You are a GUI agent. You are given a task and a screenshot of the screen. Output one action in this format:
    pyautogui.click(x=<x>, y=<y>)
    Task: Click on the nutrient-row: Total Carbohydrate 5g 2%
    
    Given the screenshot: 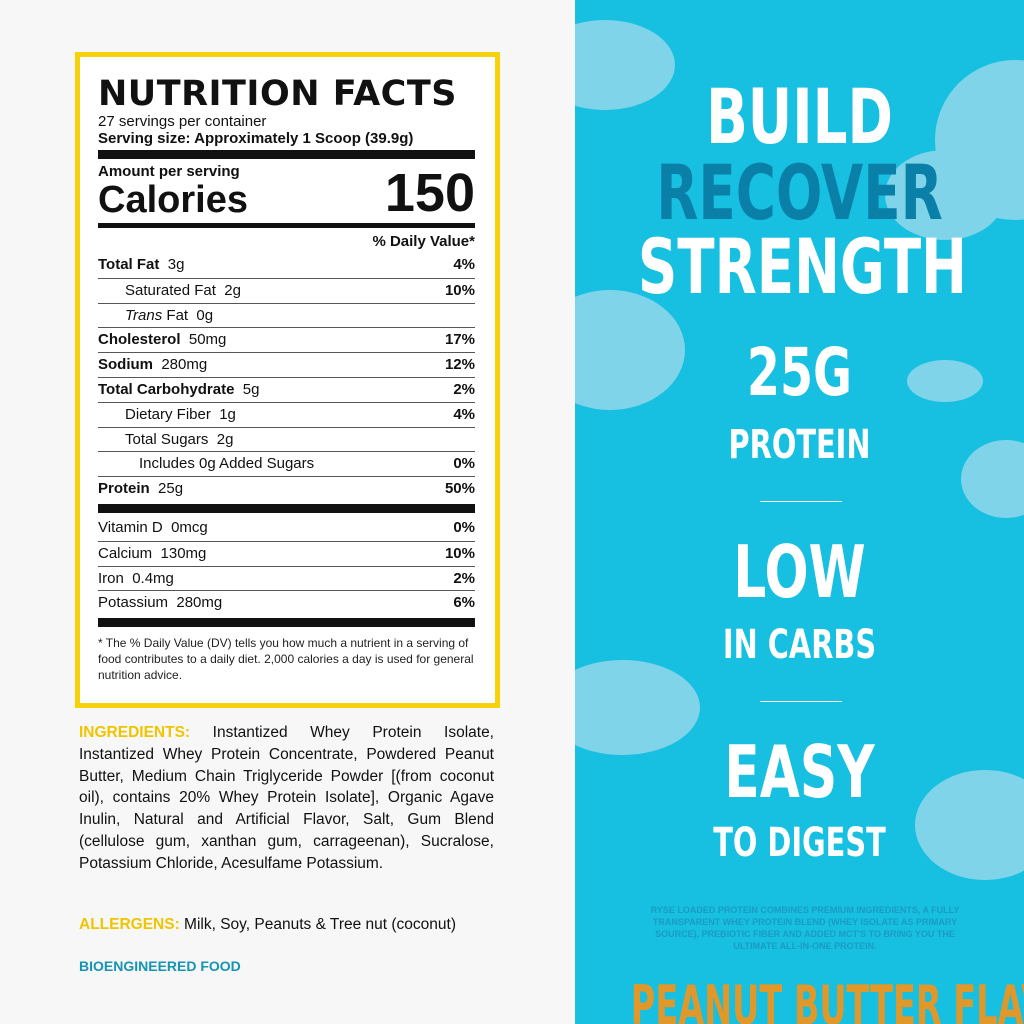 What is the action you would take?
    pyautogui.click(x=286, y=389)
    